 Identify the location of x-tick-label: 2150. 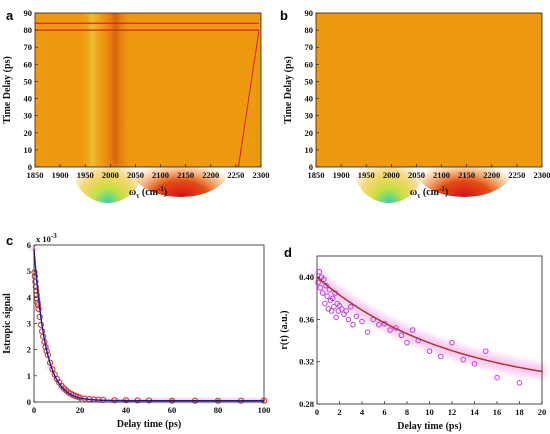
(185, 175).